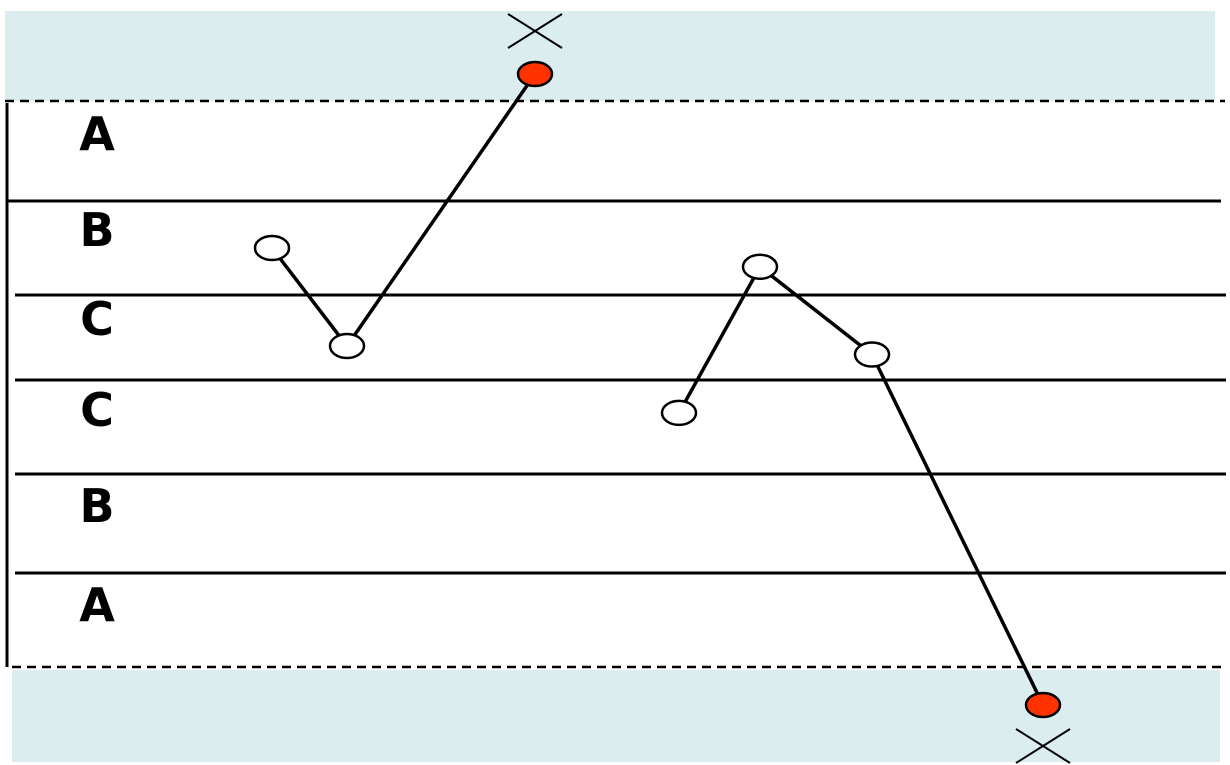 The image size is (1230, 765). I want to click on series-line, so click(403, 211).